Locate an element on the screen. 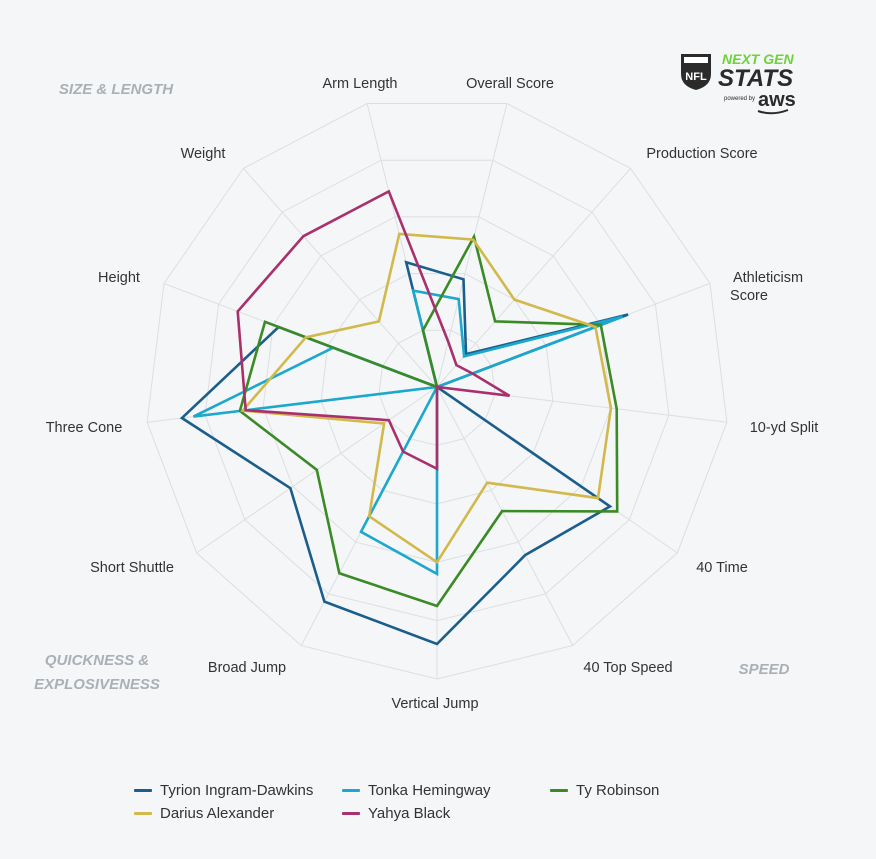 The image size is (876, 859). group-label: SIZE & LENGTH is located at coordinates (116, 89).